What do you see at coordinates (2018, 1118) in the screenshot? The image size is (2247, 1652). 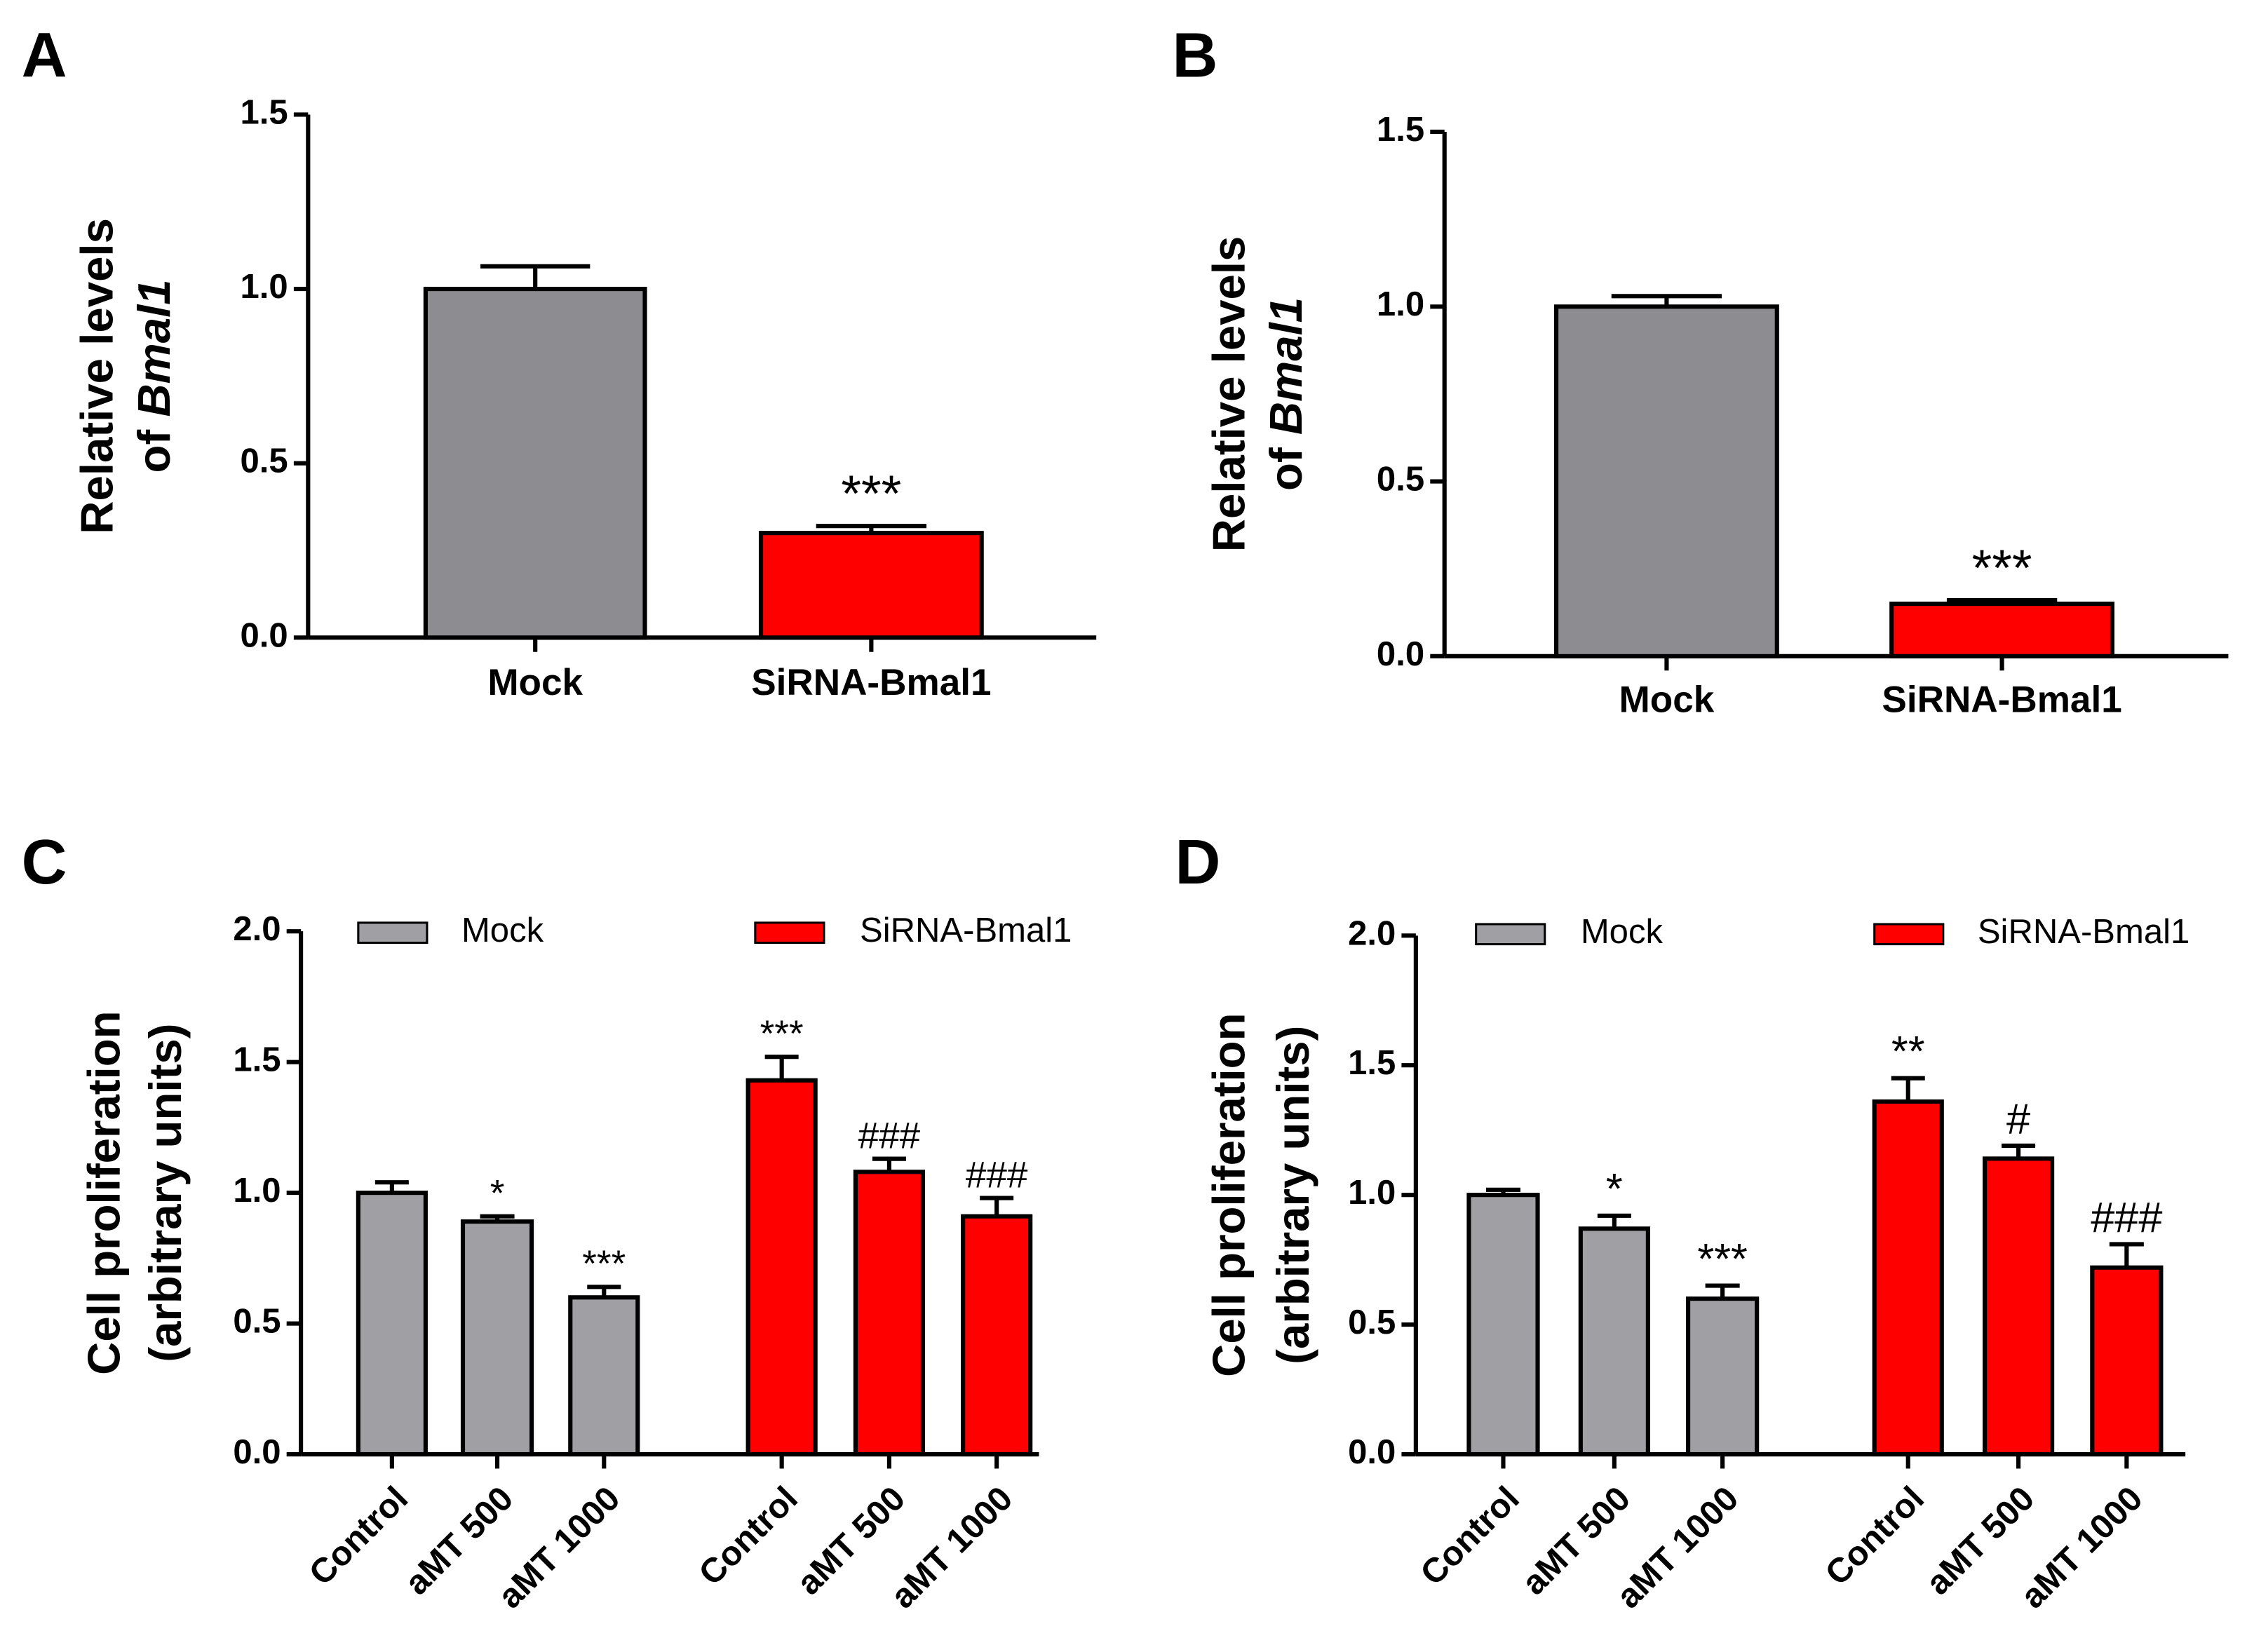 I see `significance-label: #` at bounding box center [2018, 1118].